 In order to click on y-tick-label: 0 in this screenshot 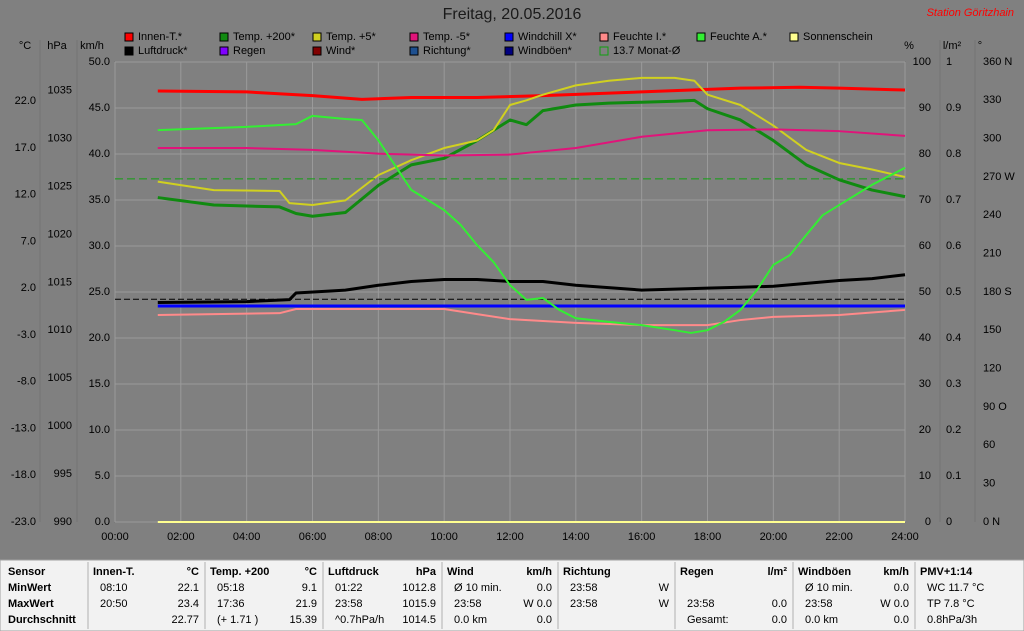, I will do `click(928, 522)`.